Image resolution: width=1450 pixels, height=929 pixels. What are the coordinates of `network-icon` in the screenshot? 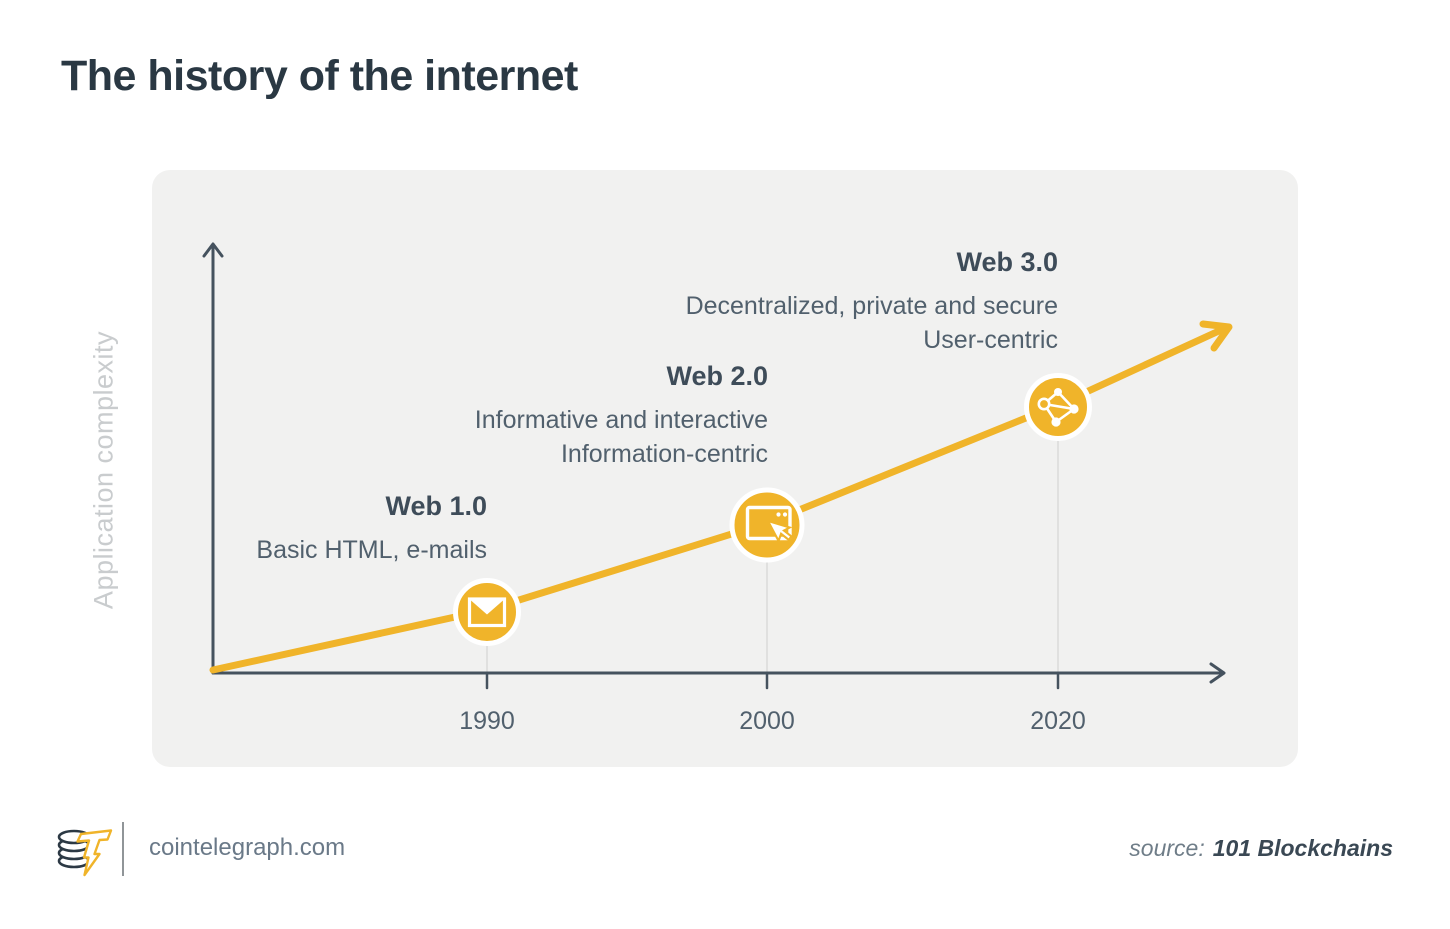 It's located at (1058, 407).